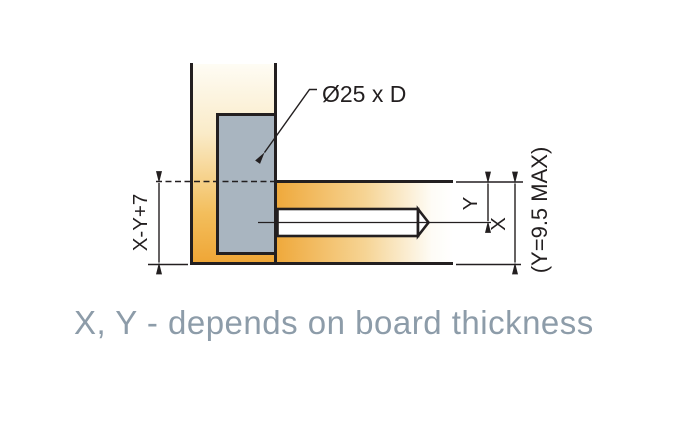  Describe the element at coordinates (286, 126) in the screenshot. I see `callout-leader-arrow` at that location.